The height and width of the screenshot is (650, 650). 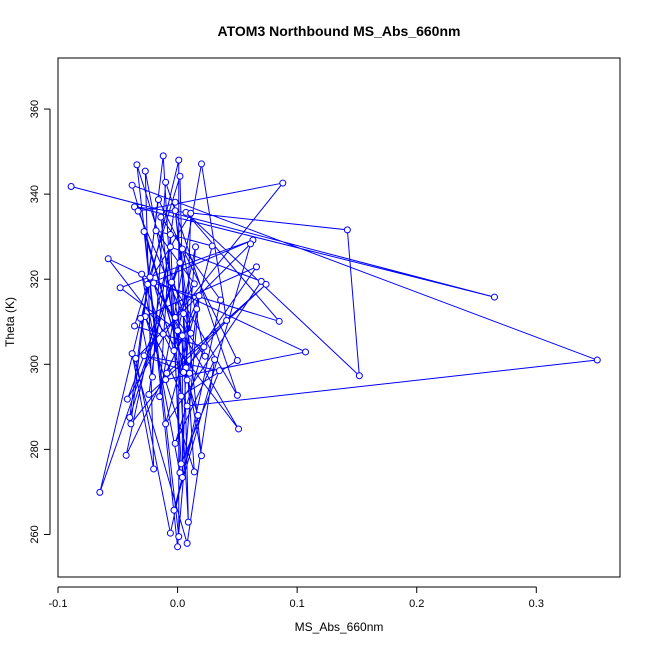 What do you see at coordinates (339, 627) in the screenshot?
I see `x-axis-label: MS_Abs_660nm` at bounding box center [339, 627].